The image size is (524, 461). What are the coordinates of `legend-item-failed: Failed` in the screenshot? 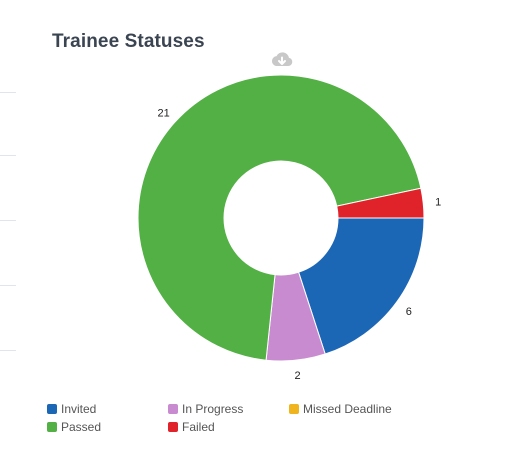 It's located at (191, 427).